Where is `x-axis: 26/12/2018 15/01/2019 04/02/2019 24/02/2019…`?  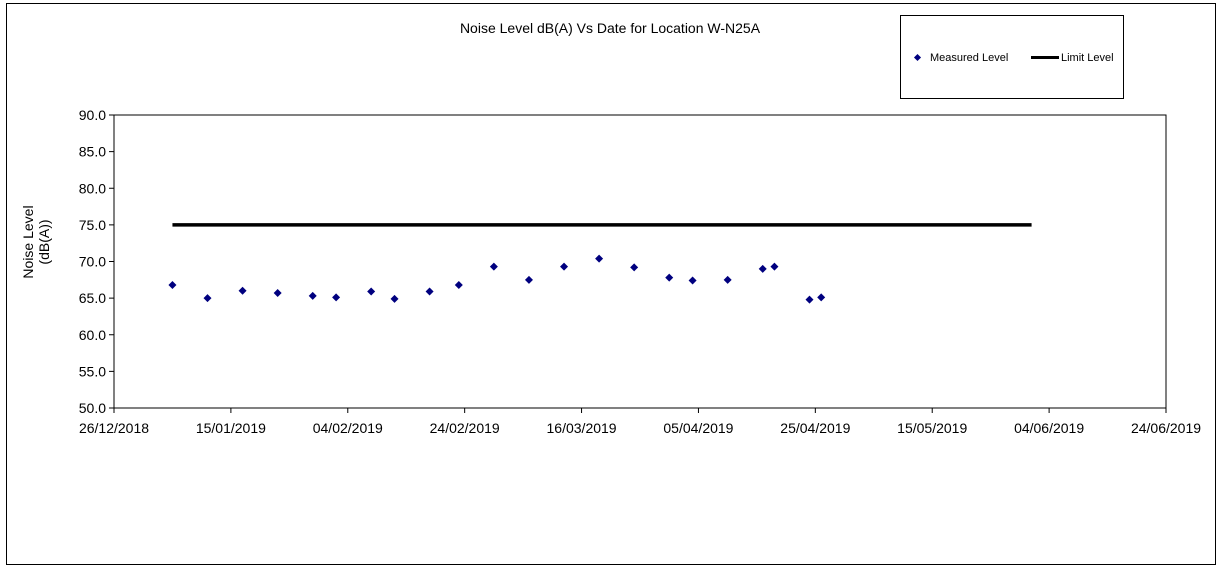 x-axis: 26/12/2018 15/01/2019 04/02/2019 24/02/2019… is located at coordinates (640, 422).